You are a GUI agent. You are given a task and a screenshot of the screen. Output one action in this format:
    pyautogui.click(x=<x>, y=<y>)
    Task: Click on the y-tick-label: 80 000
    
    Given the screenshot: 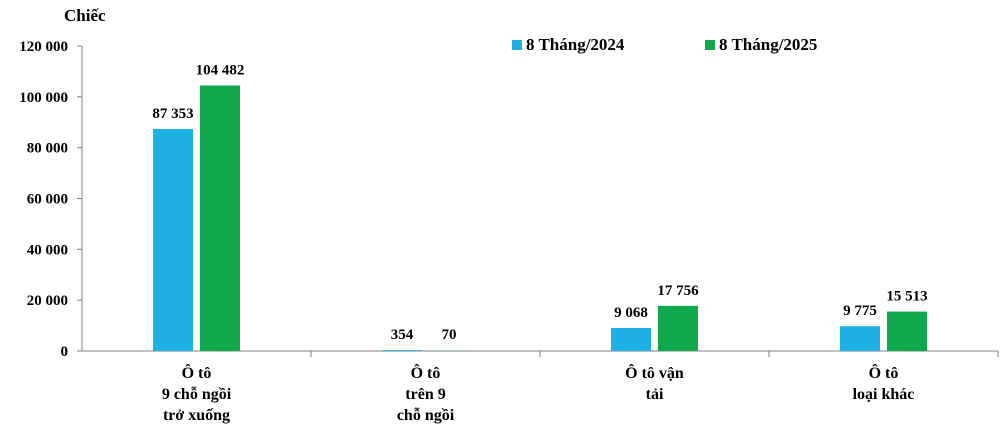 What is the action you would take?
    pyautogui.click(x=47, y=149)
    